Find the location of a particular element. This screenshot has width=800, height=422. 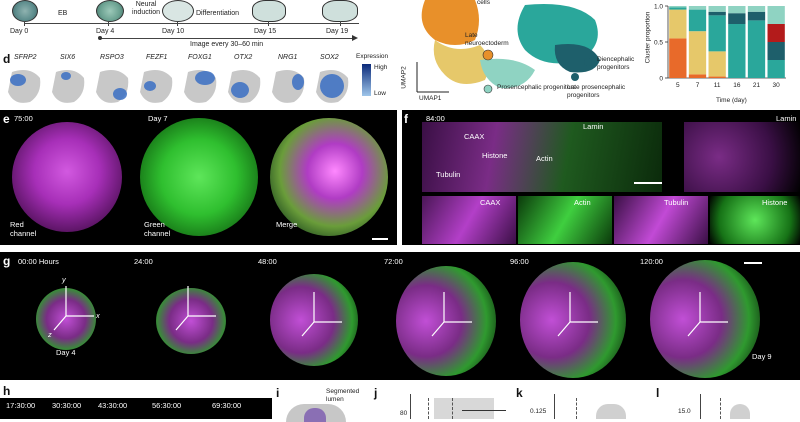

umap-marker-diencephalic is located at coordinates (588, 62).